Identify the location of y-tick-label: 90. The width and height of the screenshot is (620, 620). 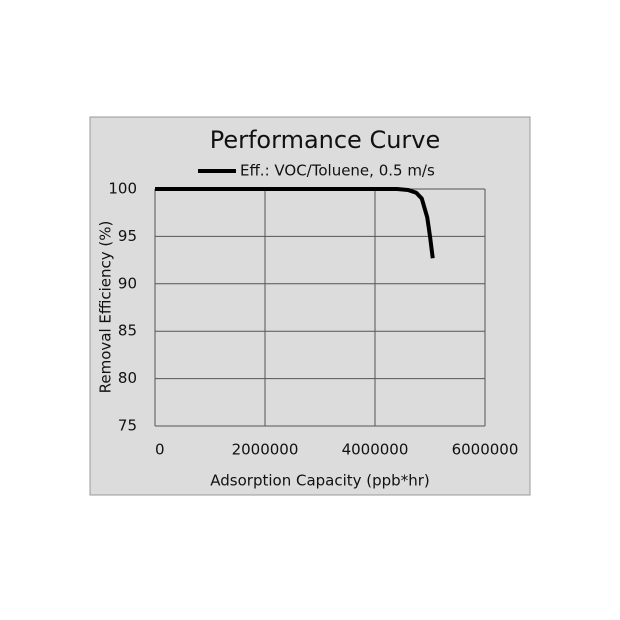
(127, 283).